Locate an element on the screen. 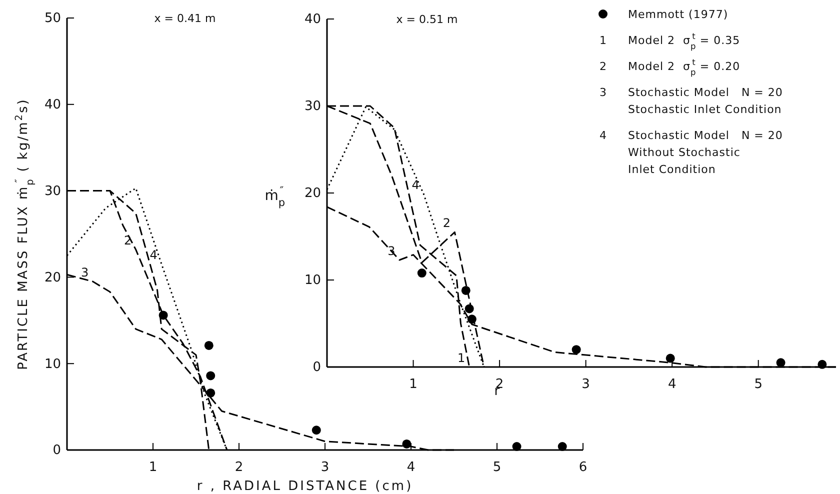 The height and width of the screenshot is (494, 840). chart-title: x = 0.51 m is located at coordinates (427, 19).